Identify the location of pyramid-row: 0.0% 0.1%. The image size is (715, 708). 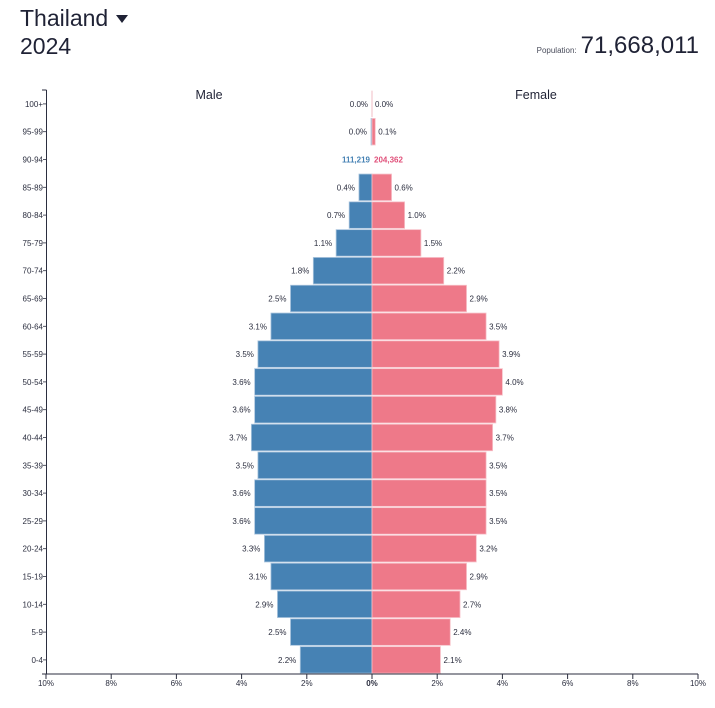
(373, 132).